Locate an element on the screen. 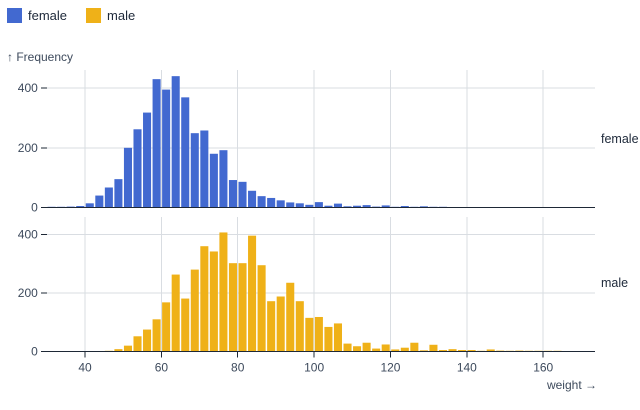  legend-item-male: male is located at coordinates (110, 15).